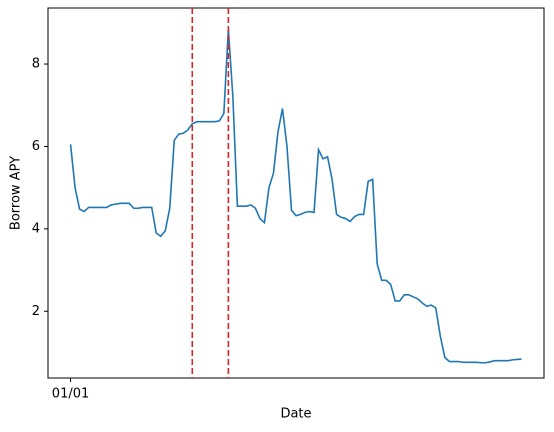  What do you see at coordinates (36, 64) in the screenshot?
I see `y-tick-label: 8` at bounding box center [36, 64].